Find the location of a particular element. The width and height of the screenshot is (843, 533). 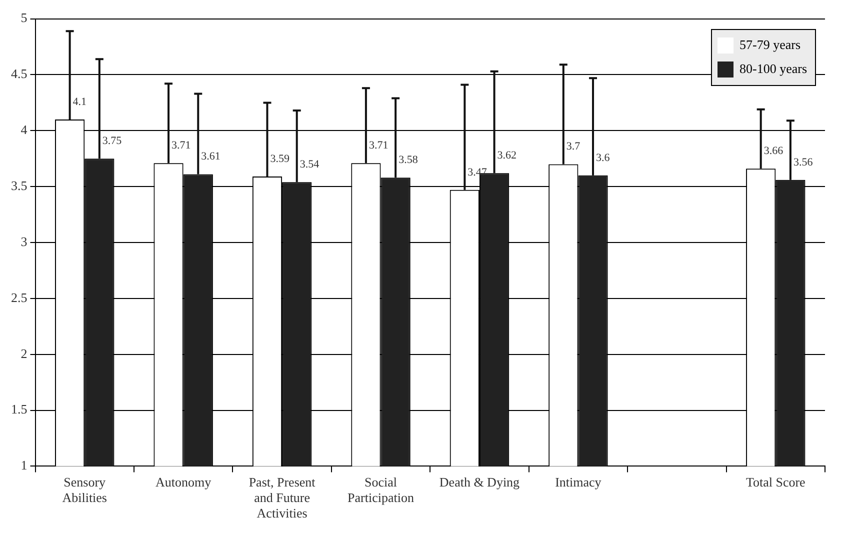

legend-label: 57-79 years is located at coordinates (770, 44).